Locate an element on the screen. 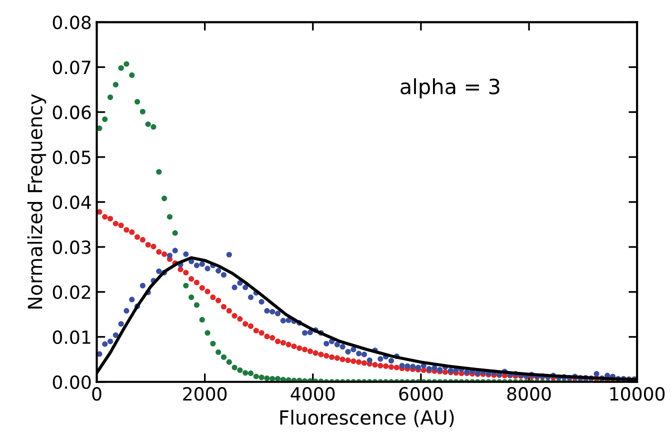  x-axis-title: Fluorescence (AU) is located at coordinates (367, 419).